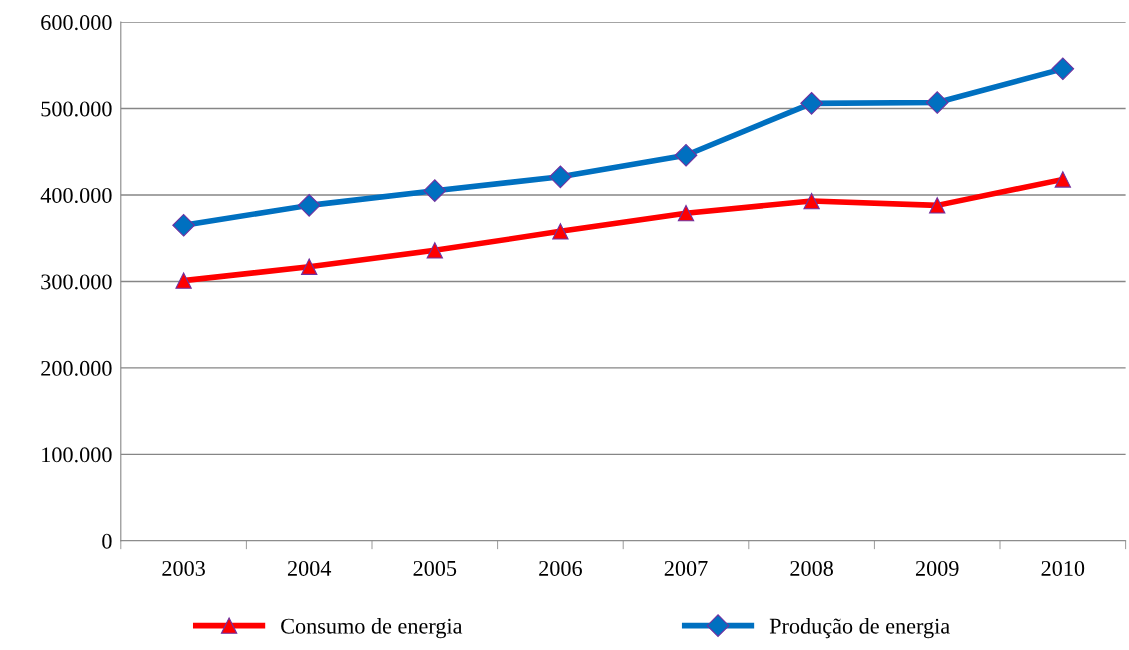 Image resolution: width=1129 pixels, height=650 pixels. Describe the element at coordinates (859, 628) in the screenshot. I see `legend-label: Produção de energia` at that location.